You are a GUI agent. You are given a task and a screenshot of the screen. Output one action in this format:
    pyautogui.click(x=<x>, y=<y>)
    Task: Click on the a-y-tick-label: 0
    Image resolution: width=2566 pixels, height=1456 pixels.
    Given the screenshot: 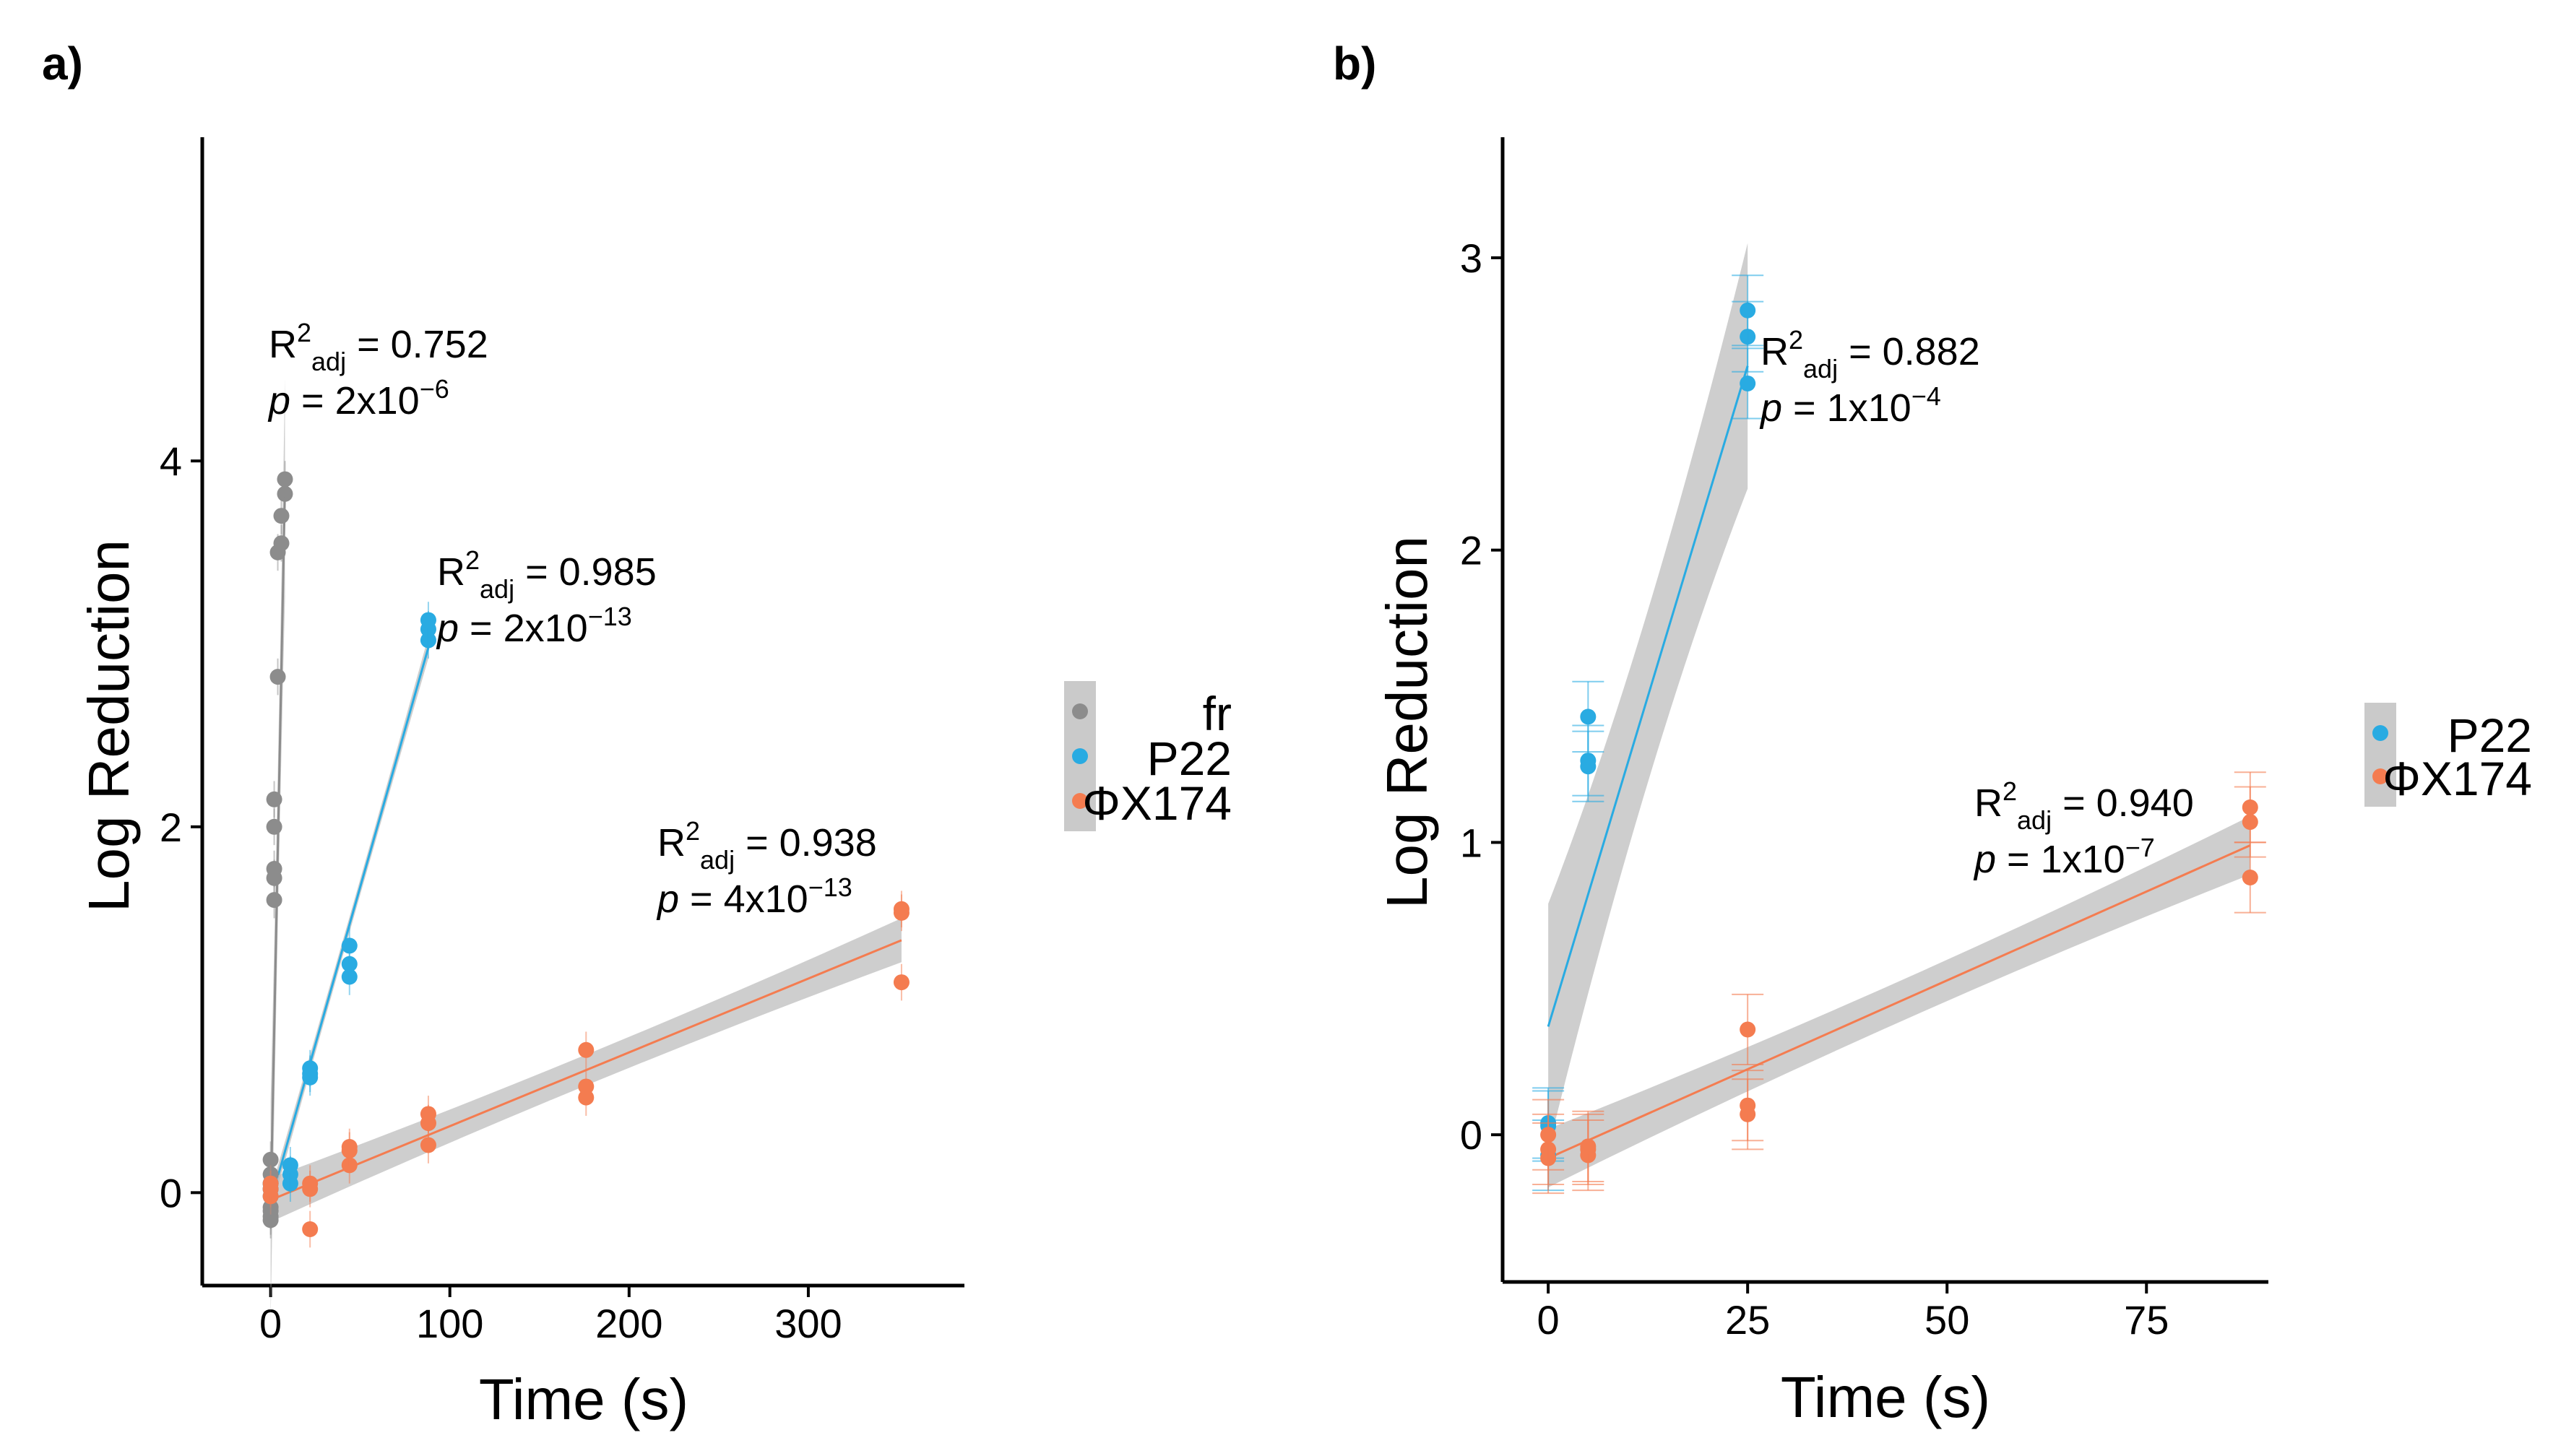 What is the action you would take?
    pyautogui.click(x=171, y=1193)
    